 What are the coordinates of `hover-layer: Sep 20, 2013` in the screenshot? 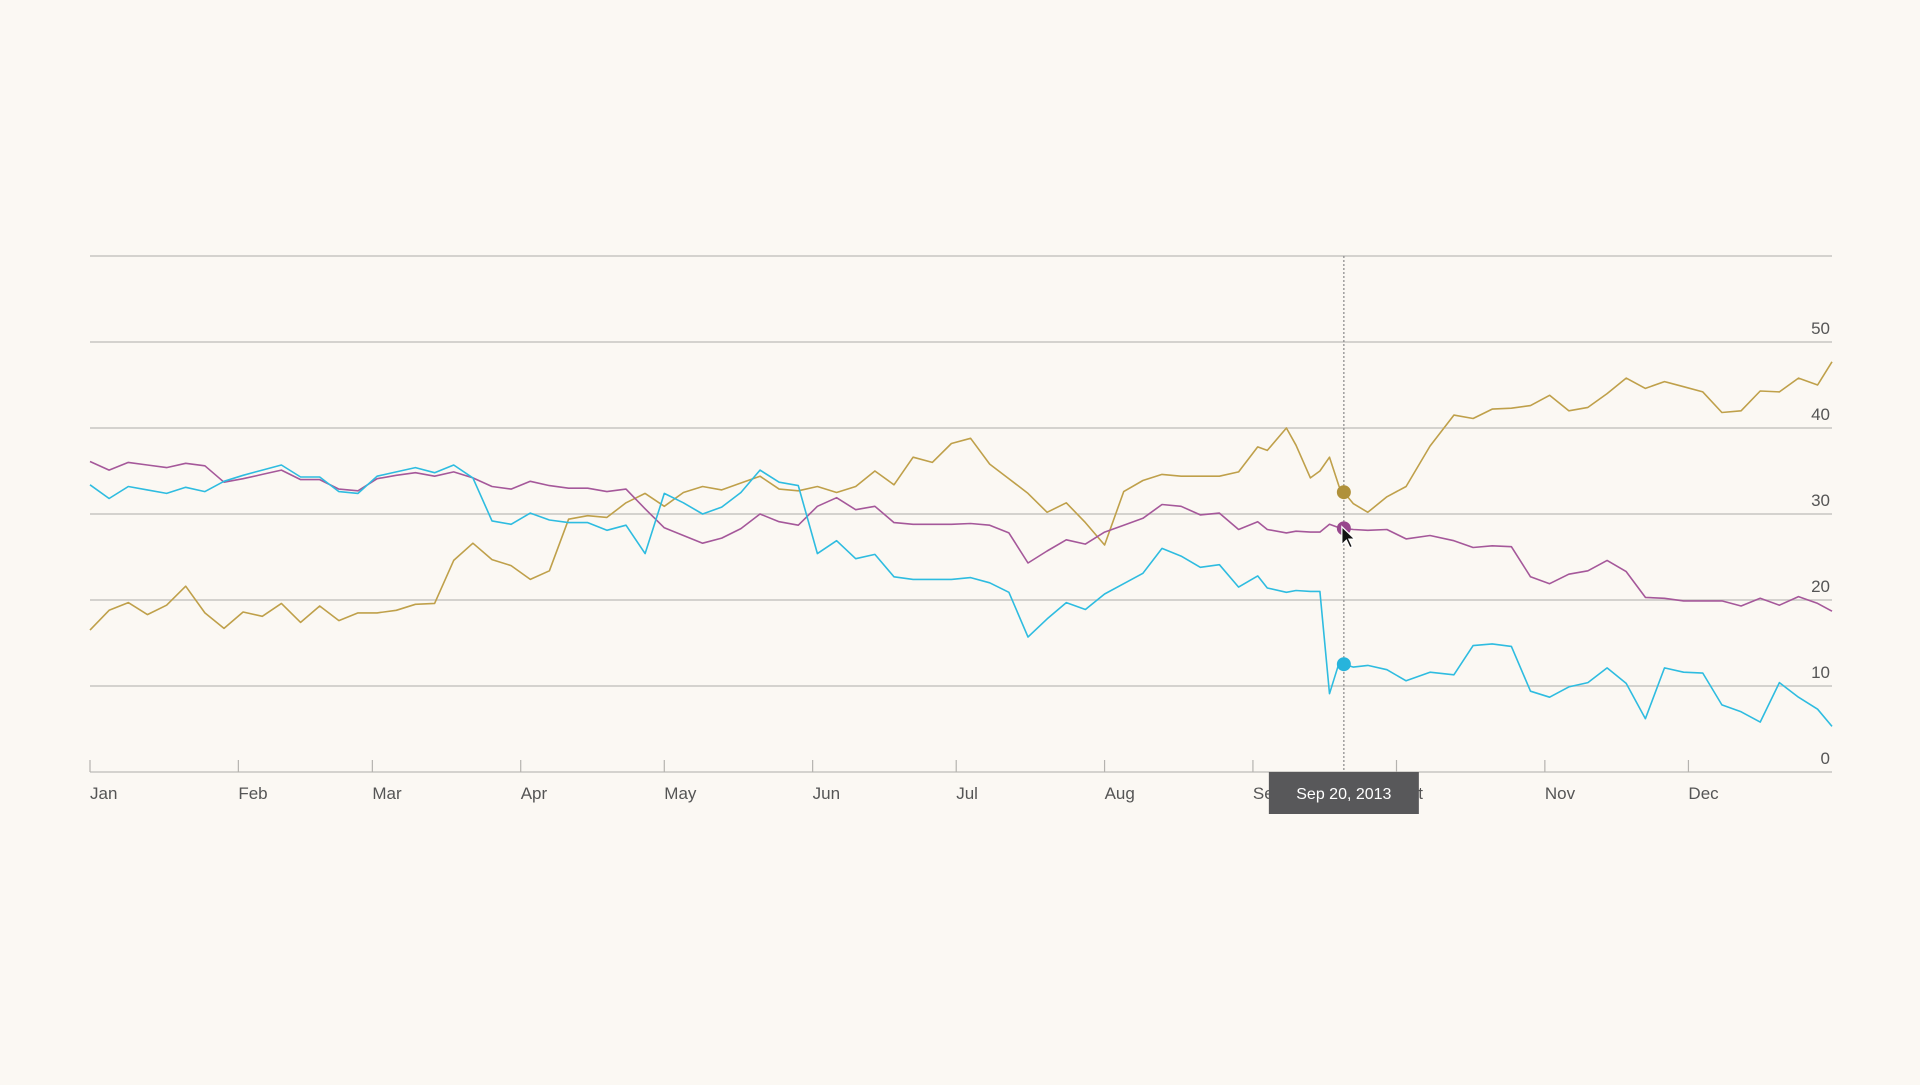 It's located at (1343, 535).